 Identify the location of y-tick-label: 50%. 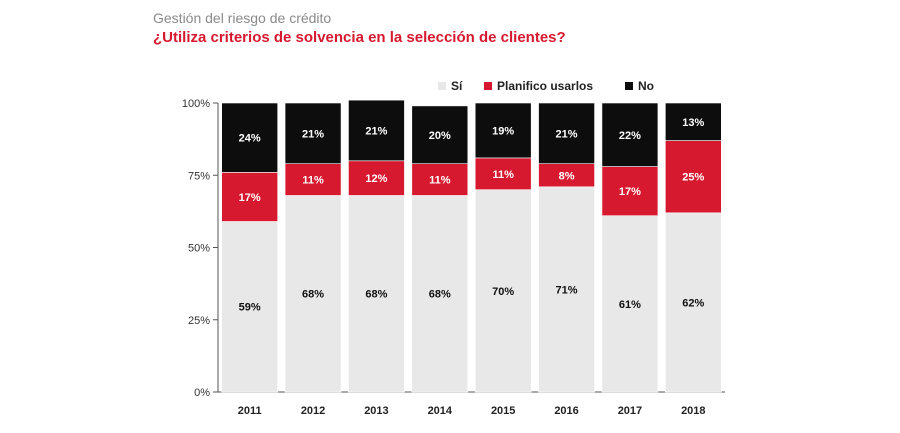
(199, 249).